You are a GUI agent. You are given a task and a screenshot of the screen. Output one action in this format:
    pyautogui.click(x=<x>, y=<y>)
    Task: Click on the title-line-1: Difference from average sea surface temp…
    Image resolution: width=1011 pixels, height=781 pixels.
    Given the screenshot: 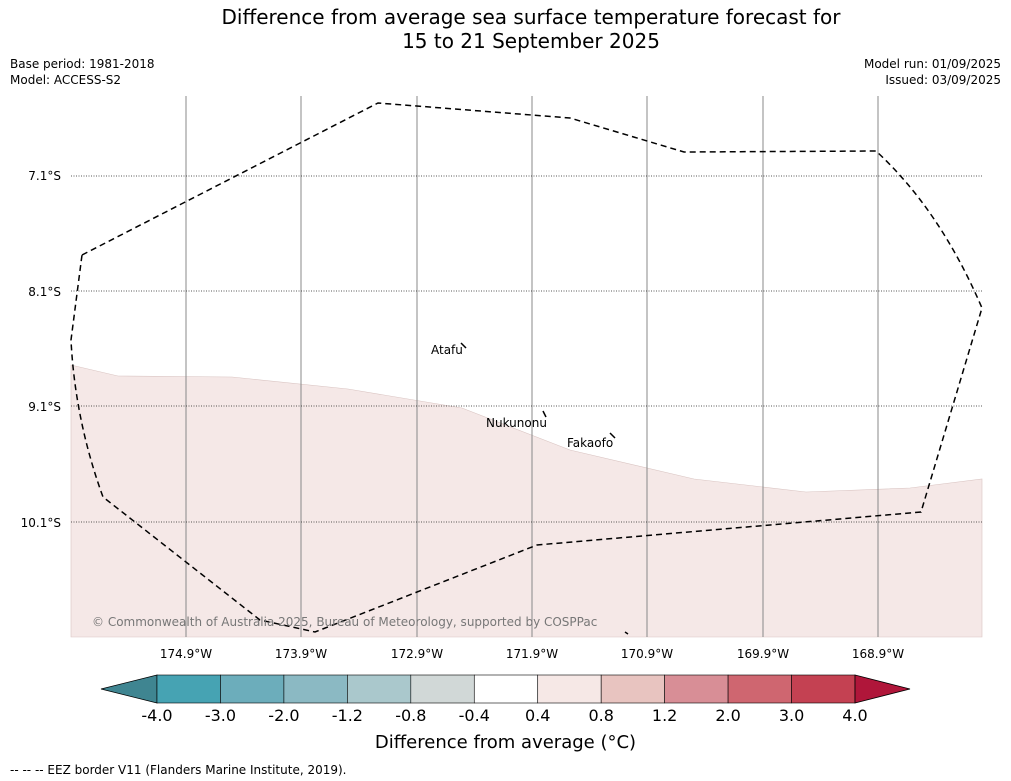 What is the action you would take?
    pyautogui.click(x=531, y=17)
    